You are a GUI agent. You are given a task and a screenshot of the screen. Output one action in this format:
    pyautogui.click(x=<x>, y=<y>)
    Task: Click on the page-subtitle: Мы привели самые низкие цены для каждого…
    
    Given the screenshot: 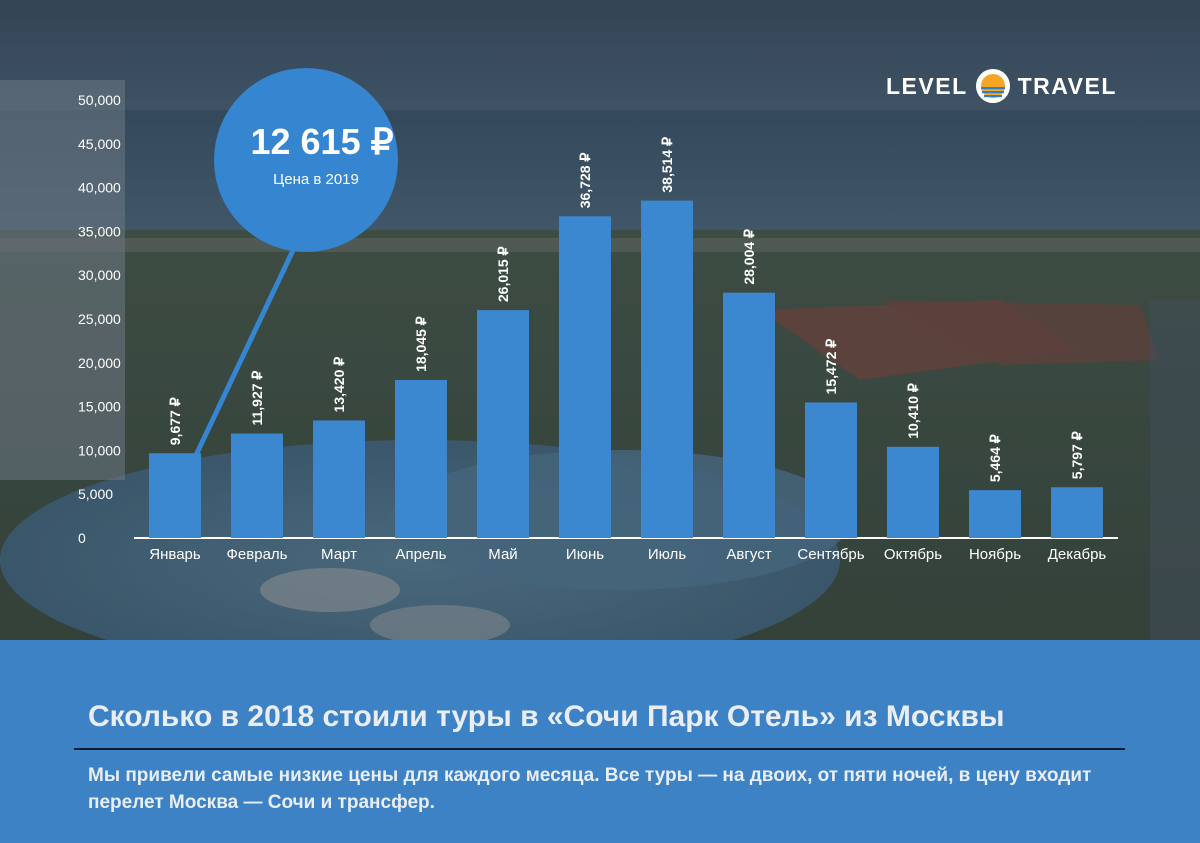 What is the action you would take?
    pyautogui.click(x=590, y=789)
    